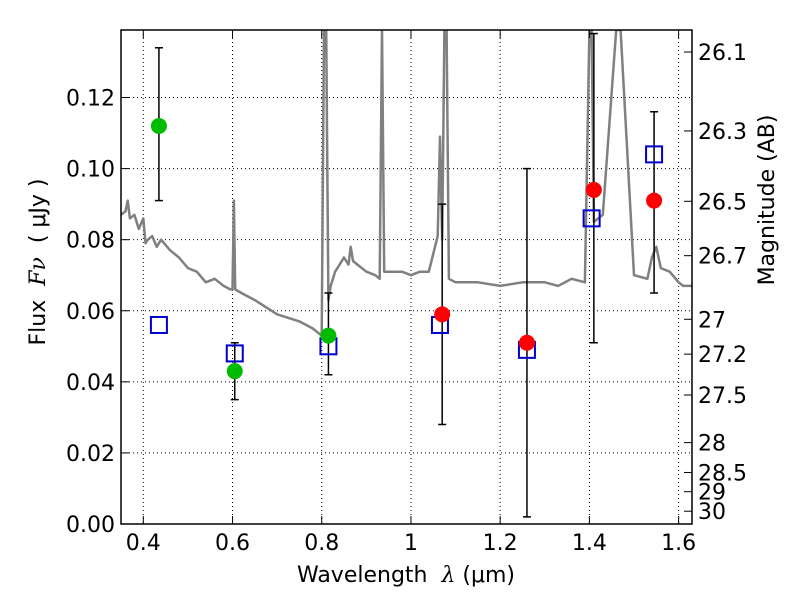 The width and height of the screenshot is (800, 600). What do you see at coordinates (678, 543) in the screenshot?
I see `x-tick-label: 1.6` at bounding box center [678, 543].